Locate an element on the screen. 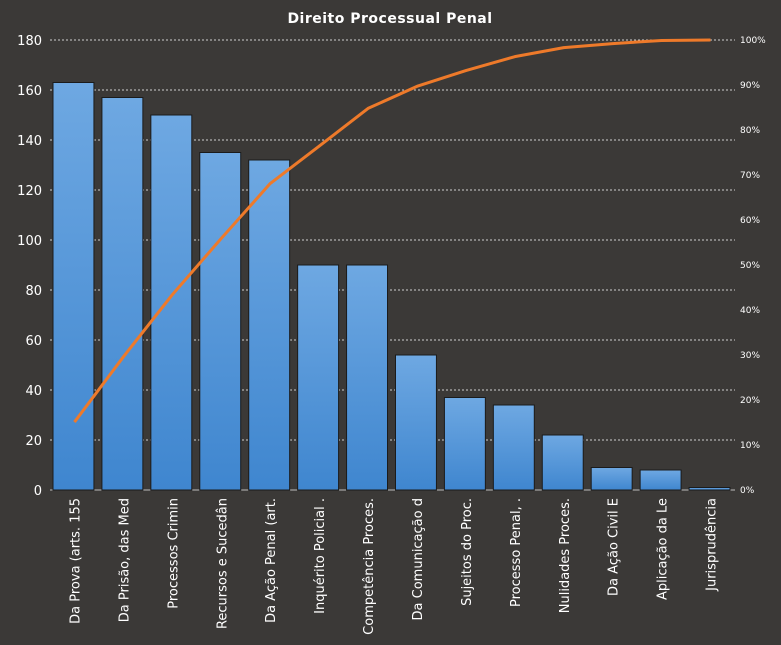 This screenshot has width=781, height=645. x-tick-label: Inquérito Policial . is located at coordinates (320, 556).